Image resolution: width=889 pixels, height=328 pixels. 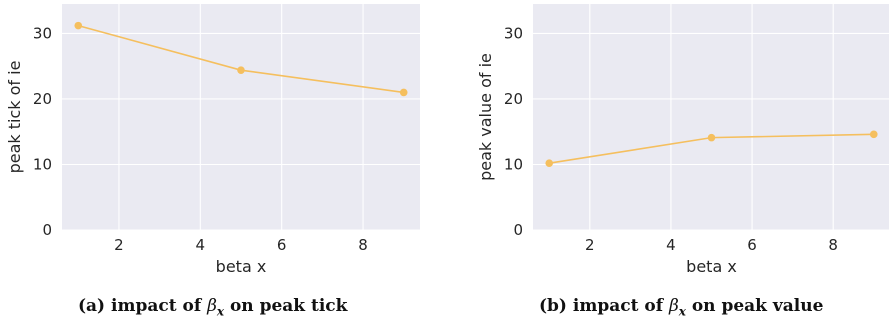 What do you see at coordinates (485, 117) in the screenshot?
I see `y-axis-label: peak value of ie` at bounding box center [485, 117].